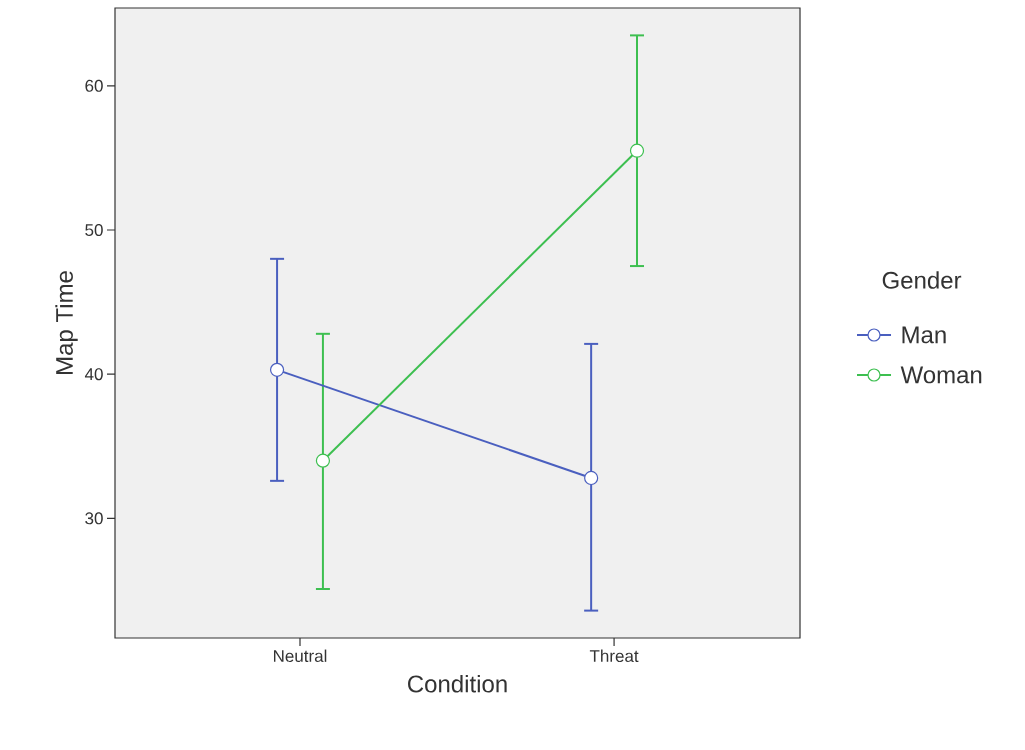 The height and width of the screenshot is (750, 1025). Describe the element at coordinates (922, 280) in the screenshot. I see `legend-title: Gender` at that location.